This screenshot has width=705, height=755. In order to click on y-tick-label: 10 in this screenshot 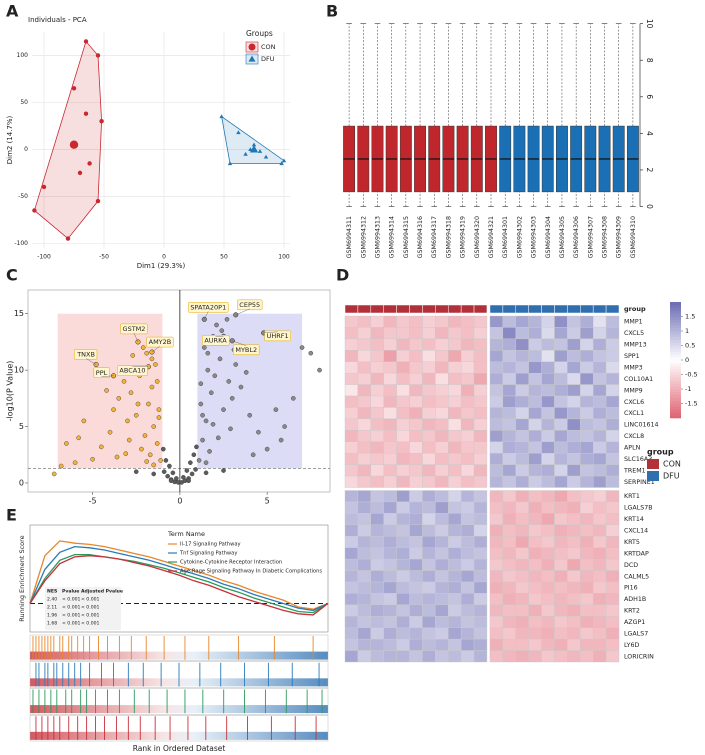, I will do `click(19, 370)`.